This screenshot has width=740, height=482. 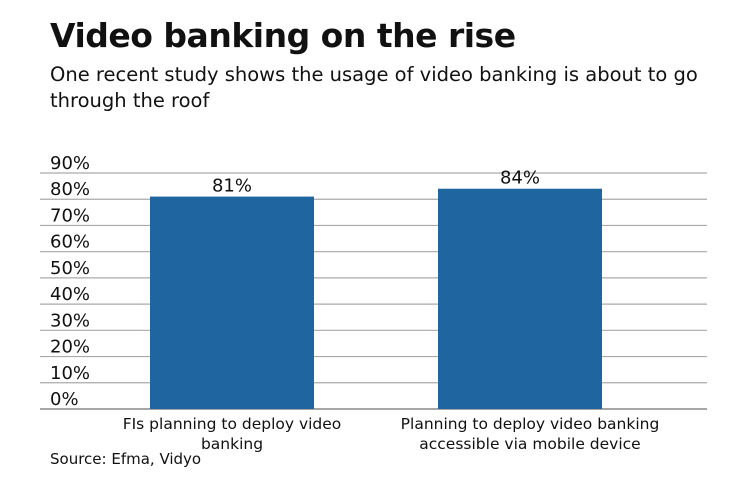 I want to click on y-tick-label: 40%, so click(x=70, y=294).